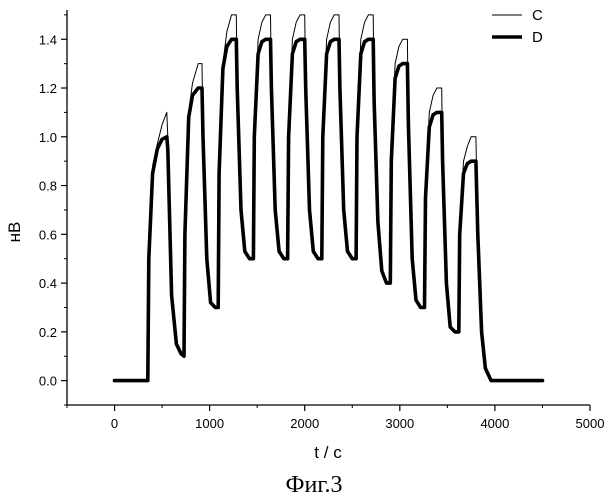 The image size is (611, 499). What do you see at coordinates (114, 423) in the screenshot?
I see `x-tick-label: 0` at bounding box center [114, 423].